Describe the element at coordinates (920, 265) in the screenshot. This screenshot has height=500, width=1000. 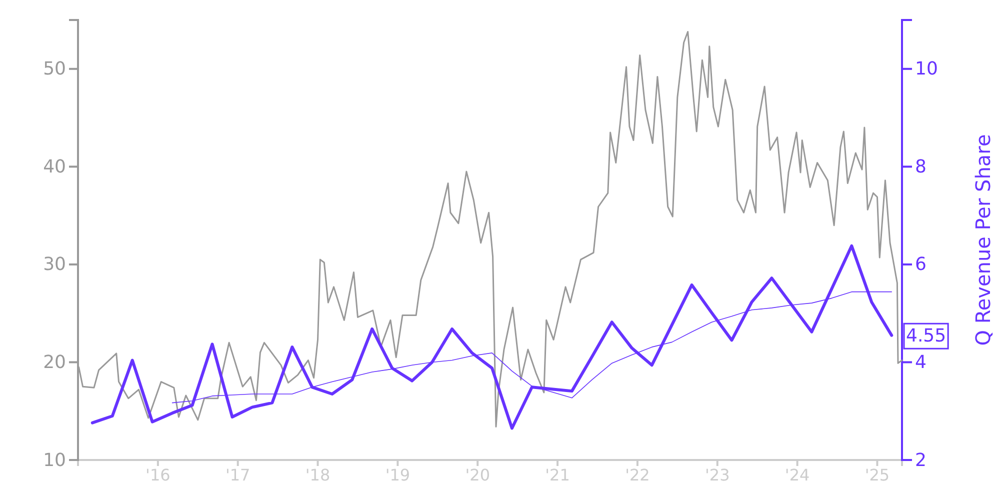
I see `y2-tick-label: 6` at that location.